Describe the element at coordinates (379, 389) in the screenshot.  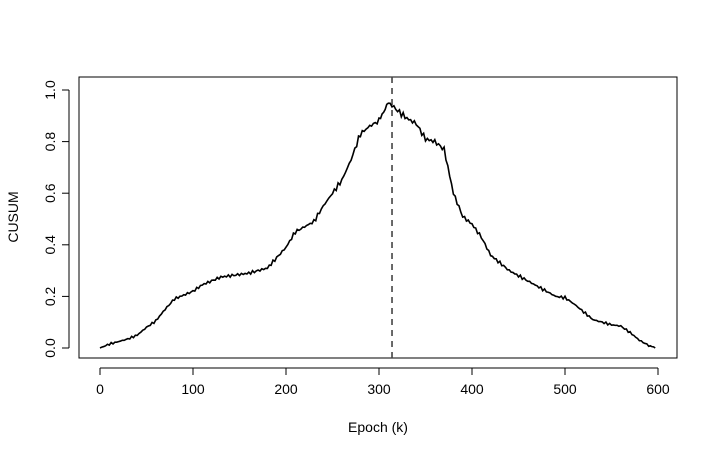
I see `x-tick-label: 300` at that location.